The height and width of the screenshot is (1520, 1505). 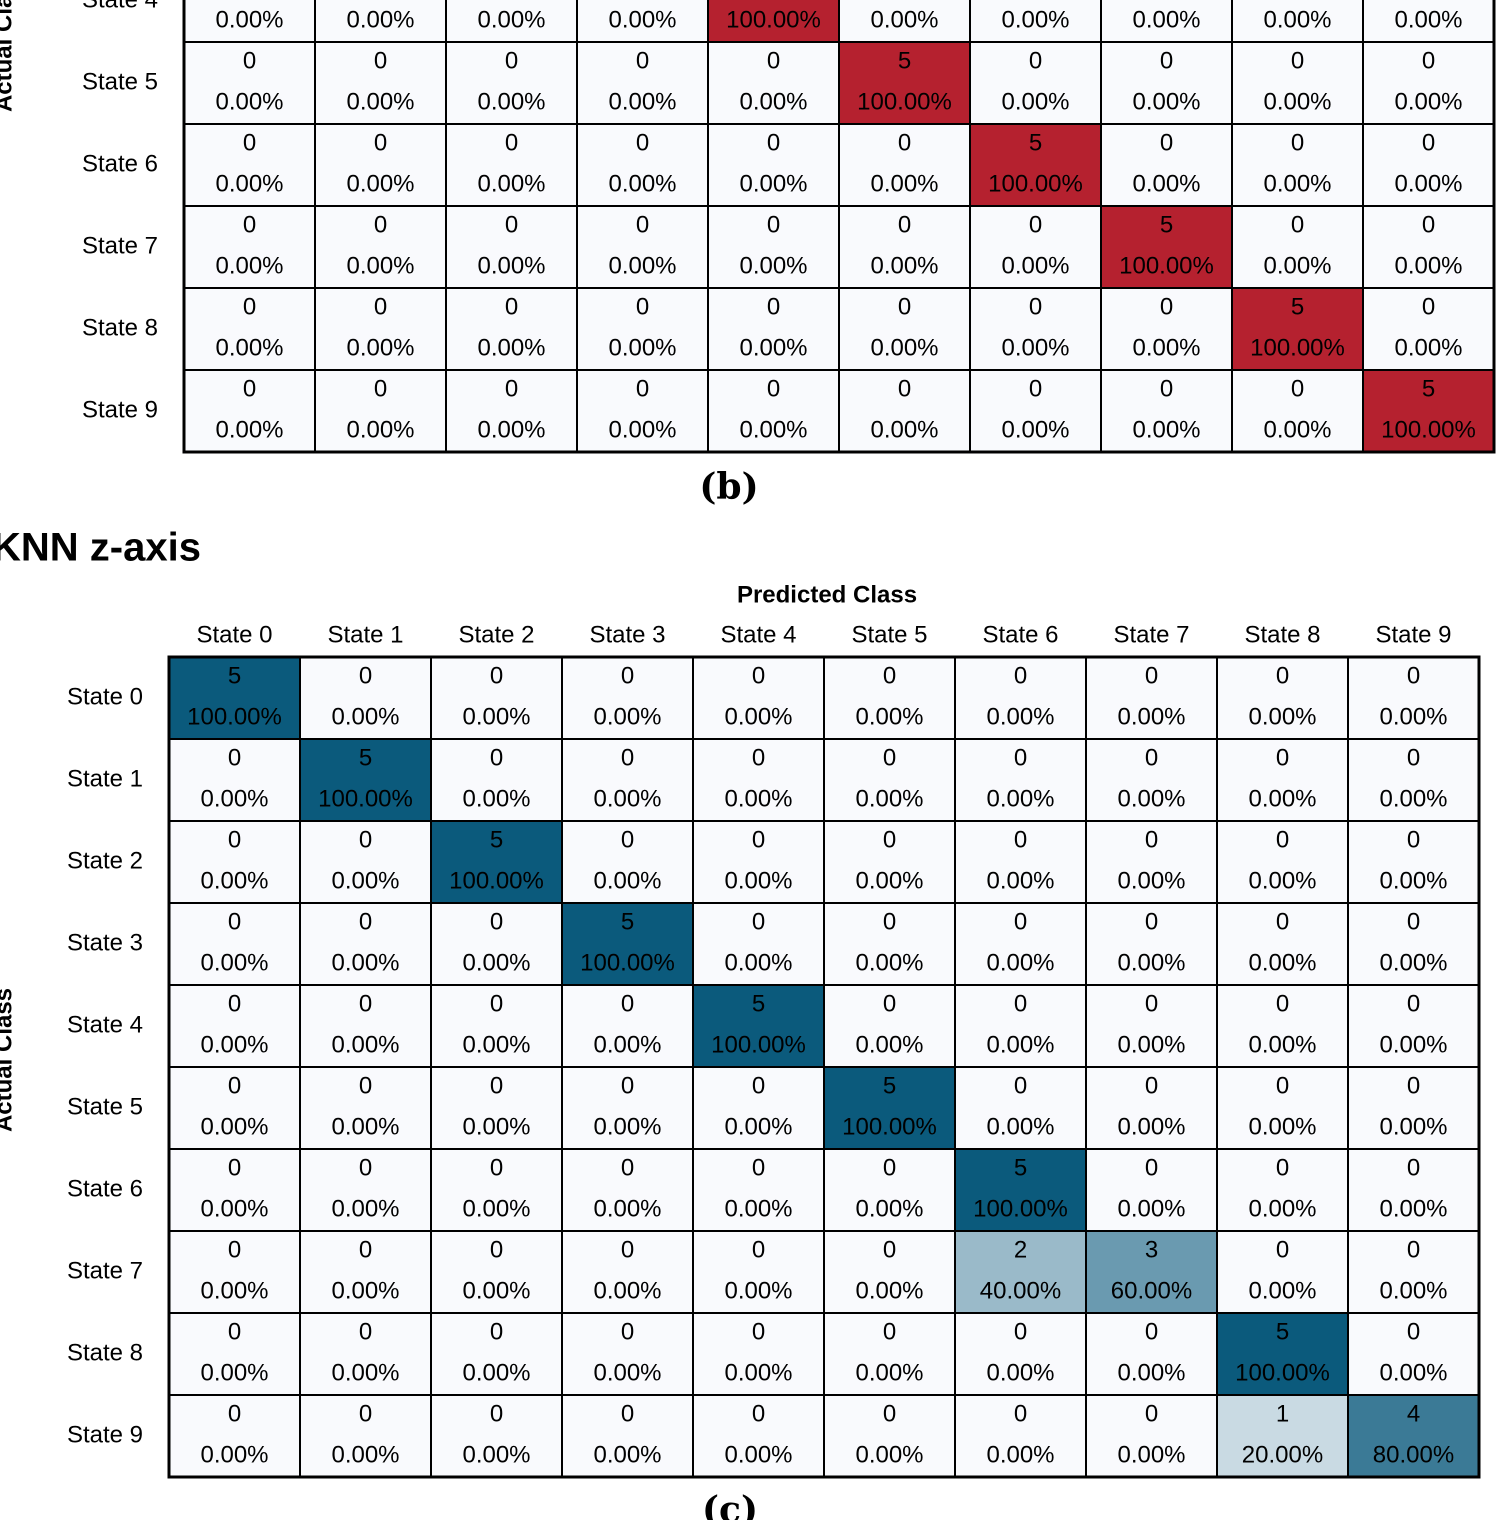 What do you see at coordinates (234, 634) in the screenshot?
I see `column-label: State 0` at bounding box center [234, 634].